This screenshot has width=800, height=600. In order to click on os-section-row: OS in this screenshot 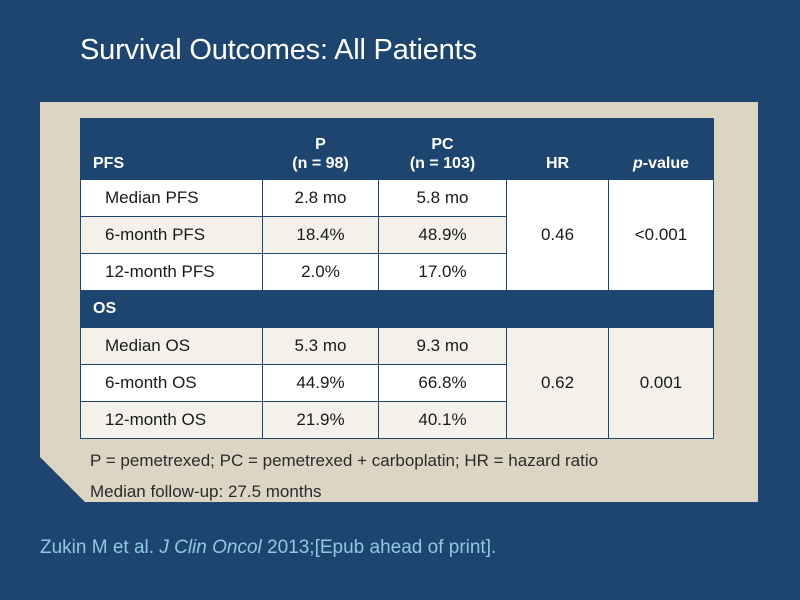, I will do `click(397, 309)`.